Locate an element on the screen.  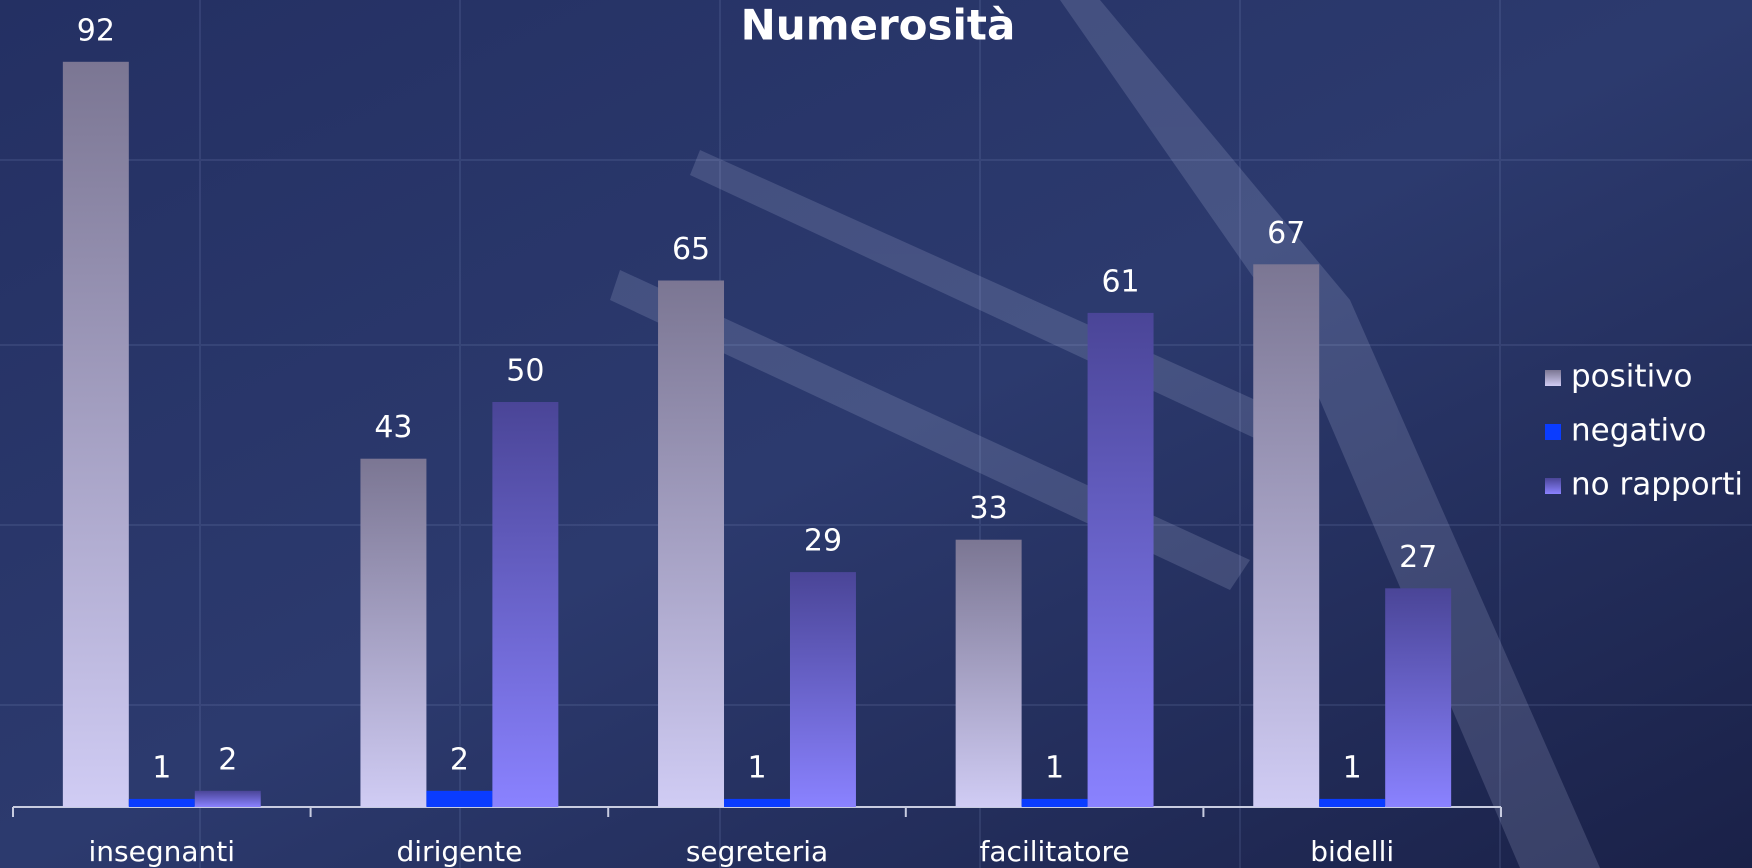
value-label: 65 is located at coordinates (691, 249).